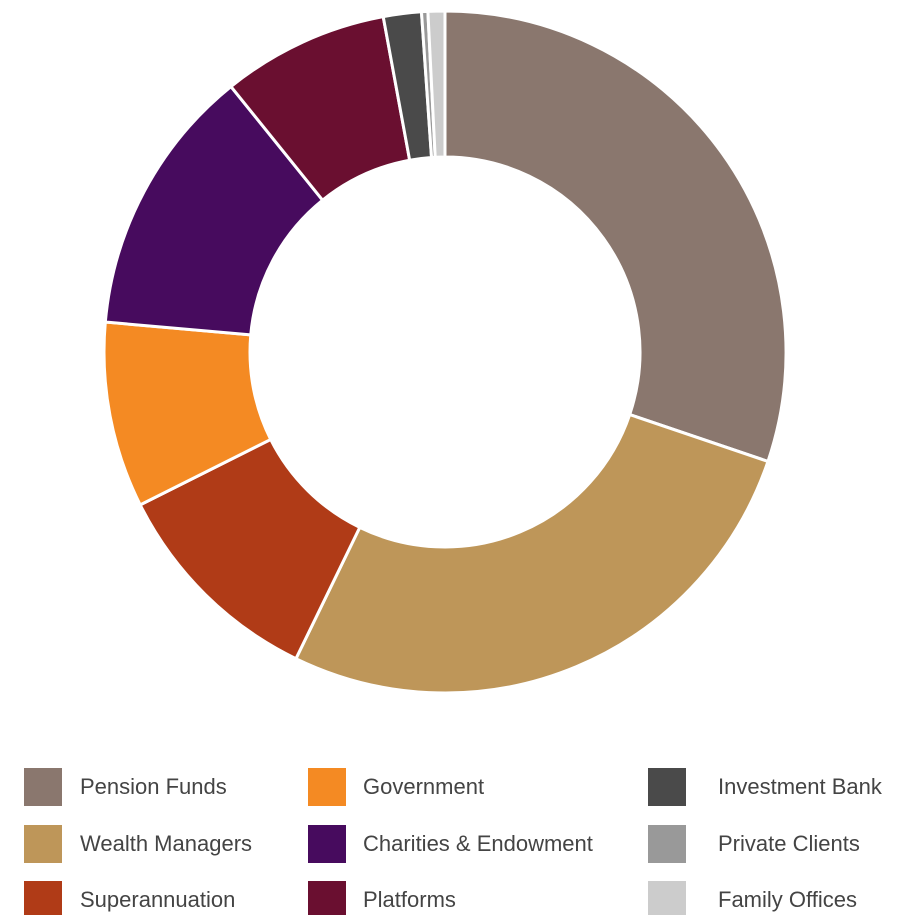 The width and height of the screenshot is (923, 915). What do you see at coordinates (436, 84) in the screenshot?
I see `donut-segment` at bounding box center [436, 84].